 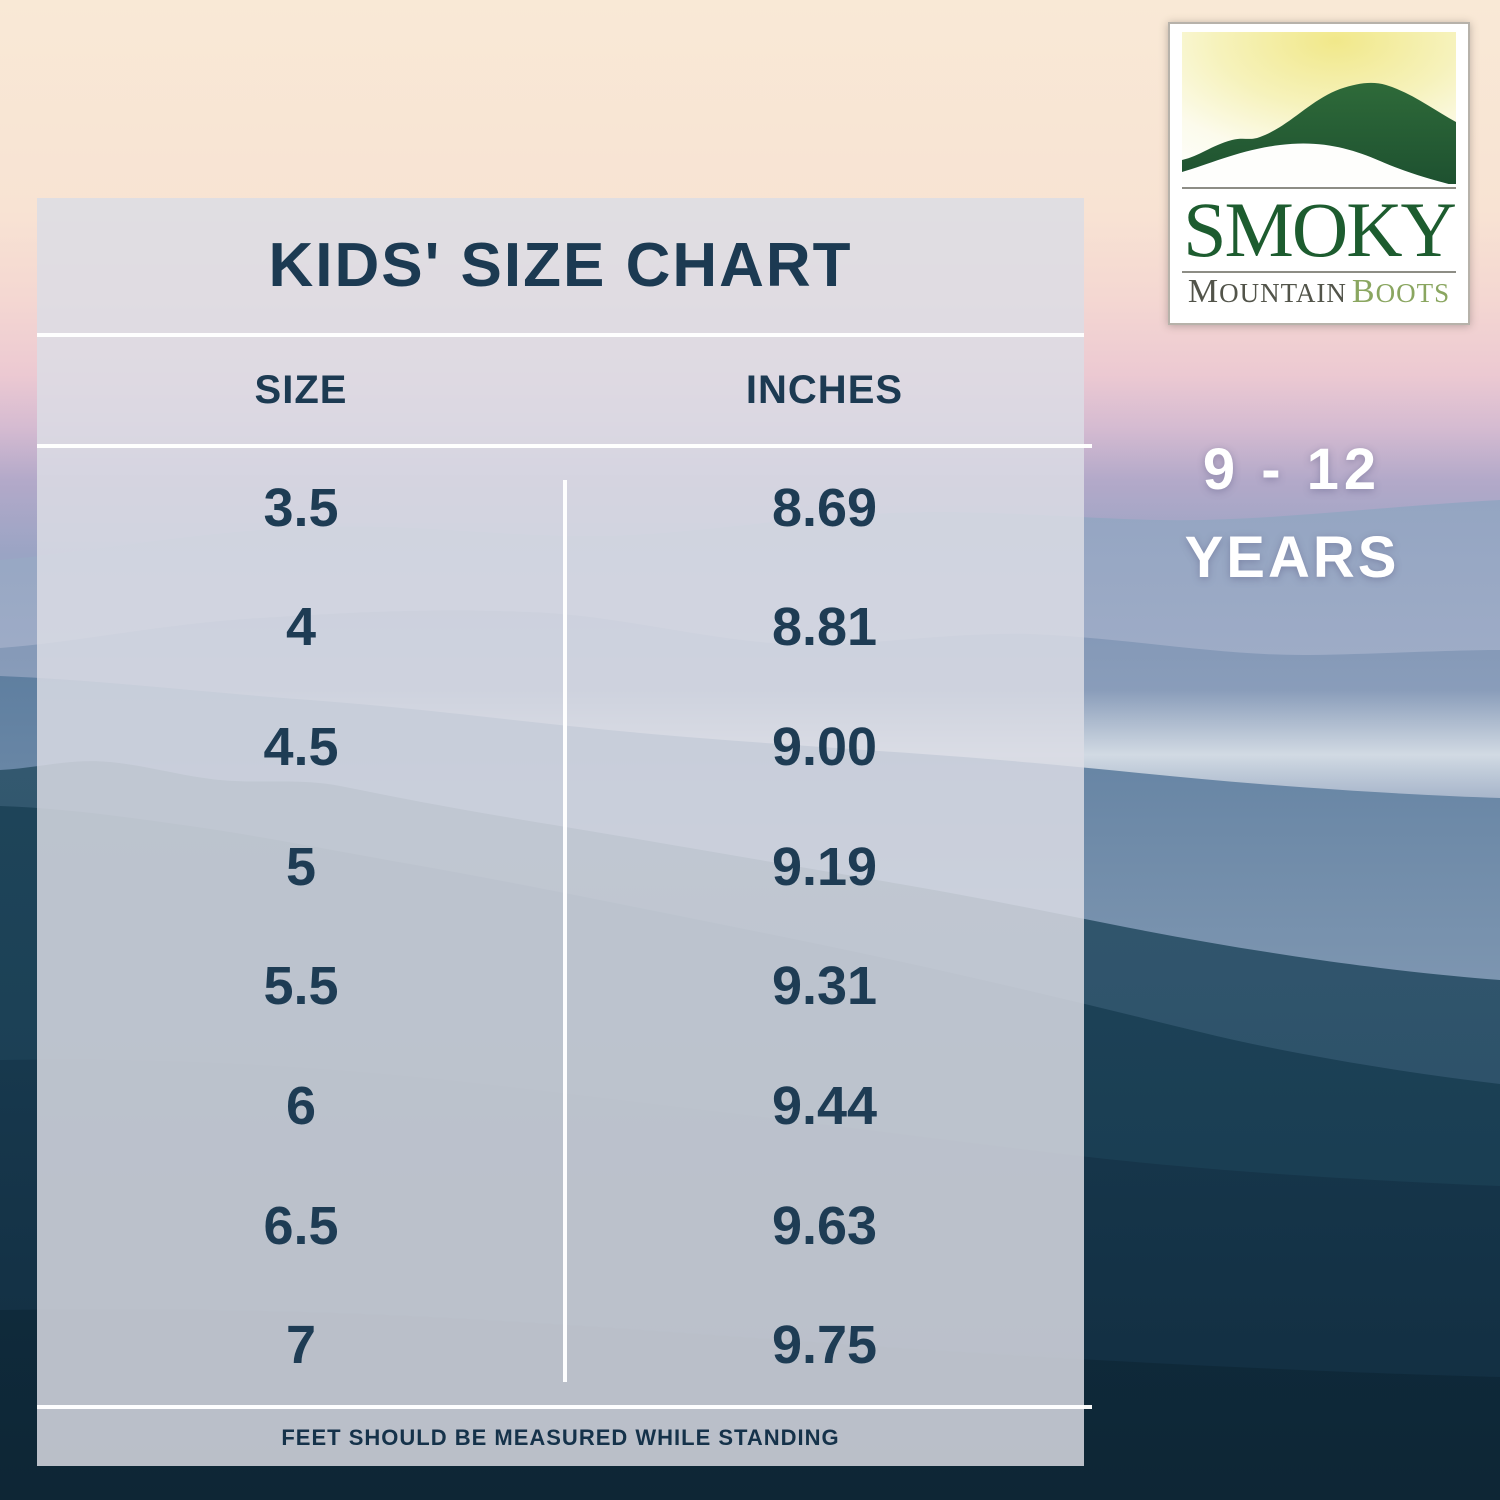 I want to click on inches-value: 9.75, so click(x=824, y=1345).